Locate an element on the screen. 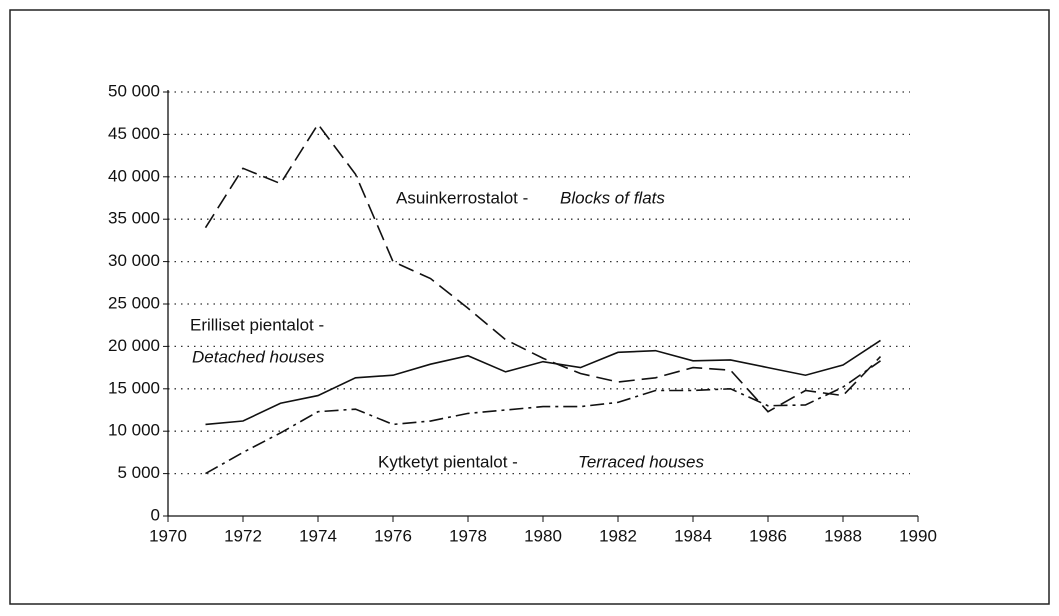 The width and height of the screenshot is (1059, 616). x-tick-label: 1984 is located at coordinates (693, 535).